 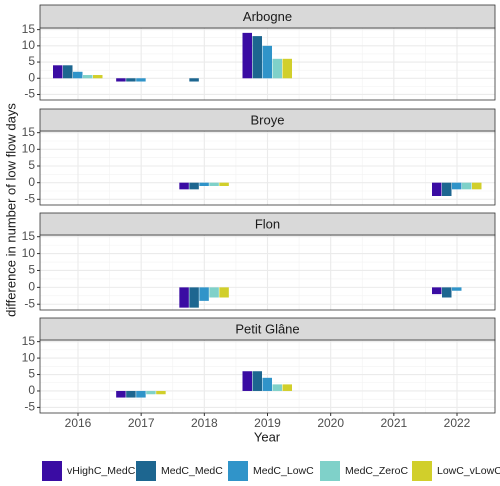 I want to click on x-tick-label: 2016, so click(x=78, y=423).